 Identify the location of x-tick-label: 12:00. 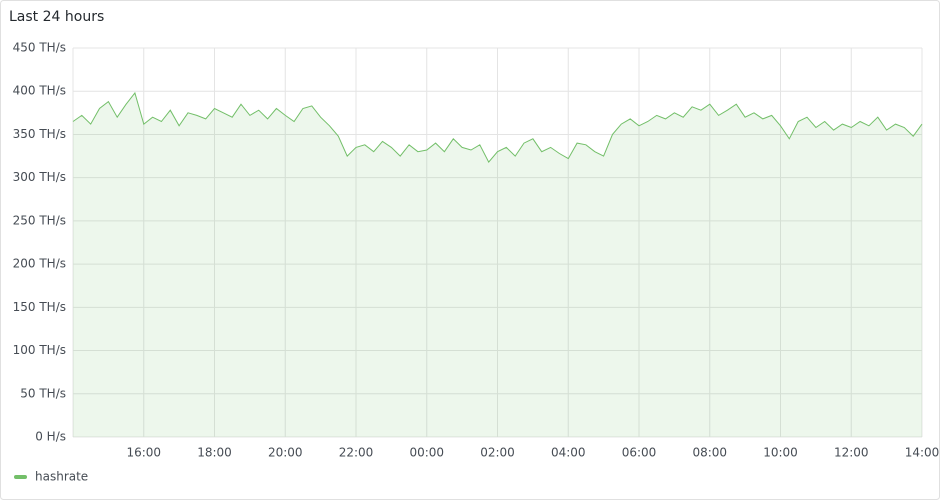
(851, 453).